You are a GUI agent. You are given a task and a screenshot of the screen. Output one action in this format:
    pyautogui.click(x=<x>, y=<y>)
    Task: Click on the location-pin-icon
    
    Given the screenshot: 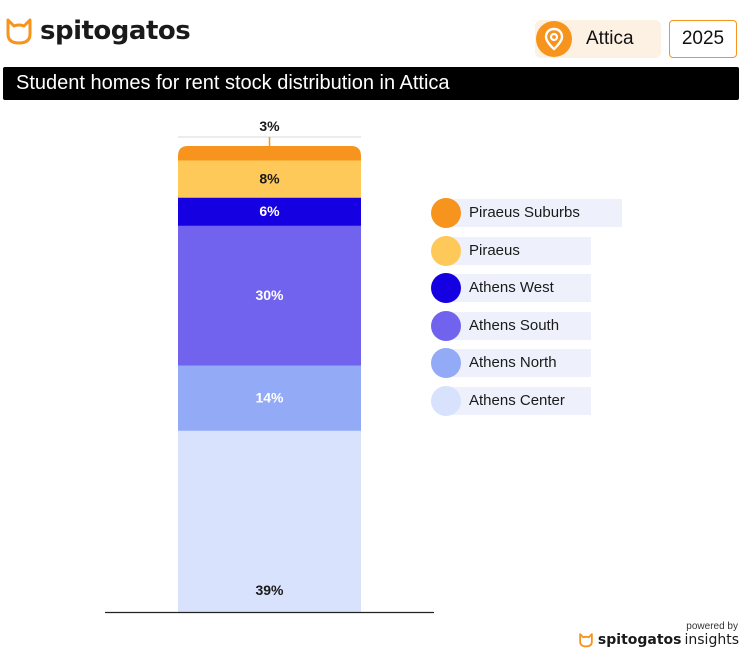 What is the action you would take?
    pyautogui.click(x=554, y=39)
    